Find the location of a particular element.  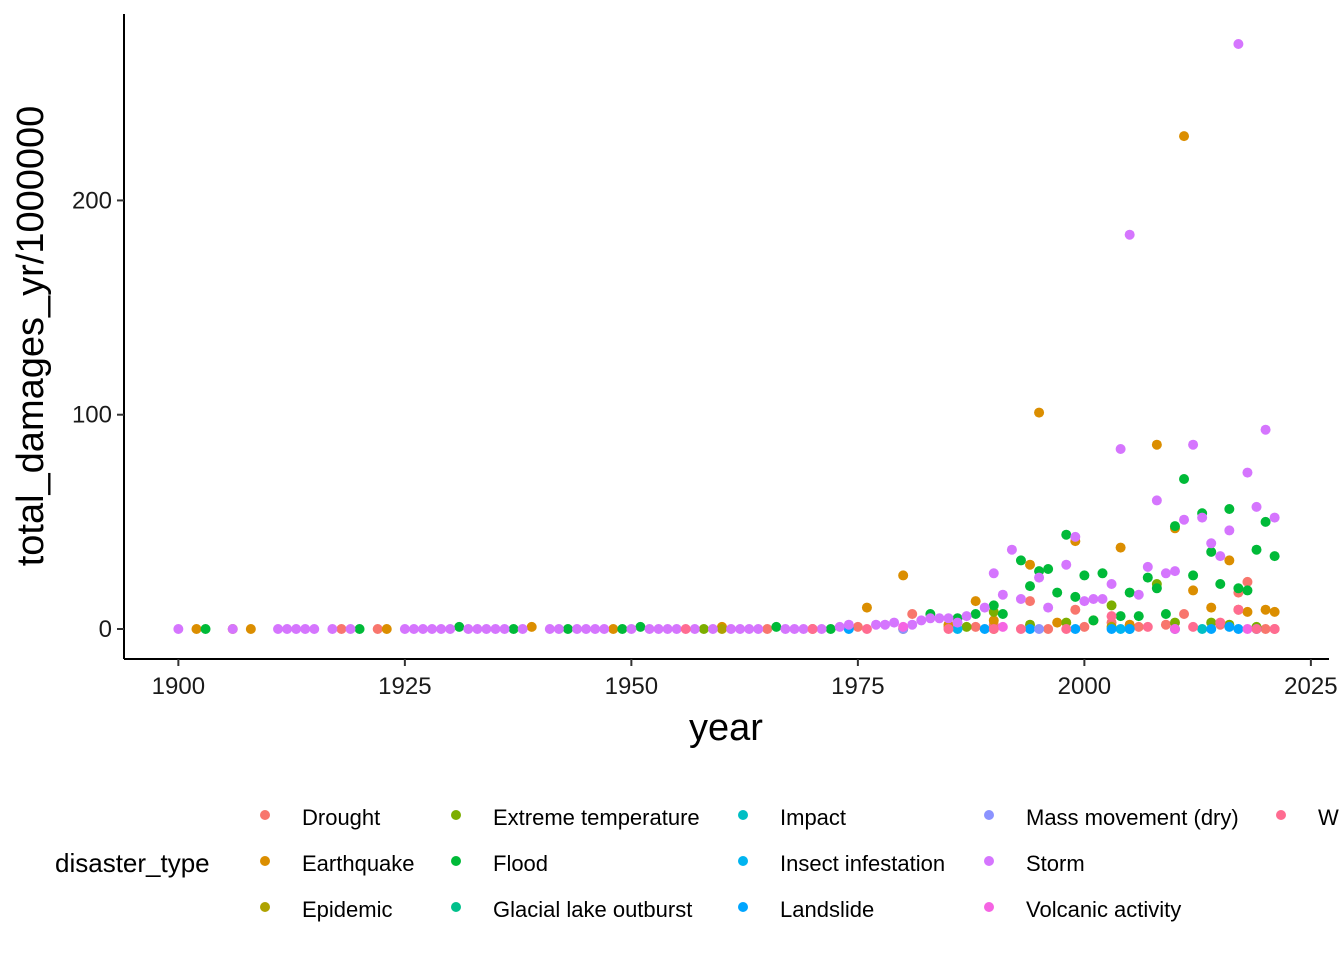

legend-label-storm: Storm is located at coordinates (1055, 863).